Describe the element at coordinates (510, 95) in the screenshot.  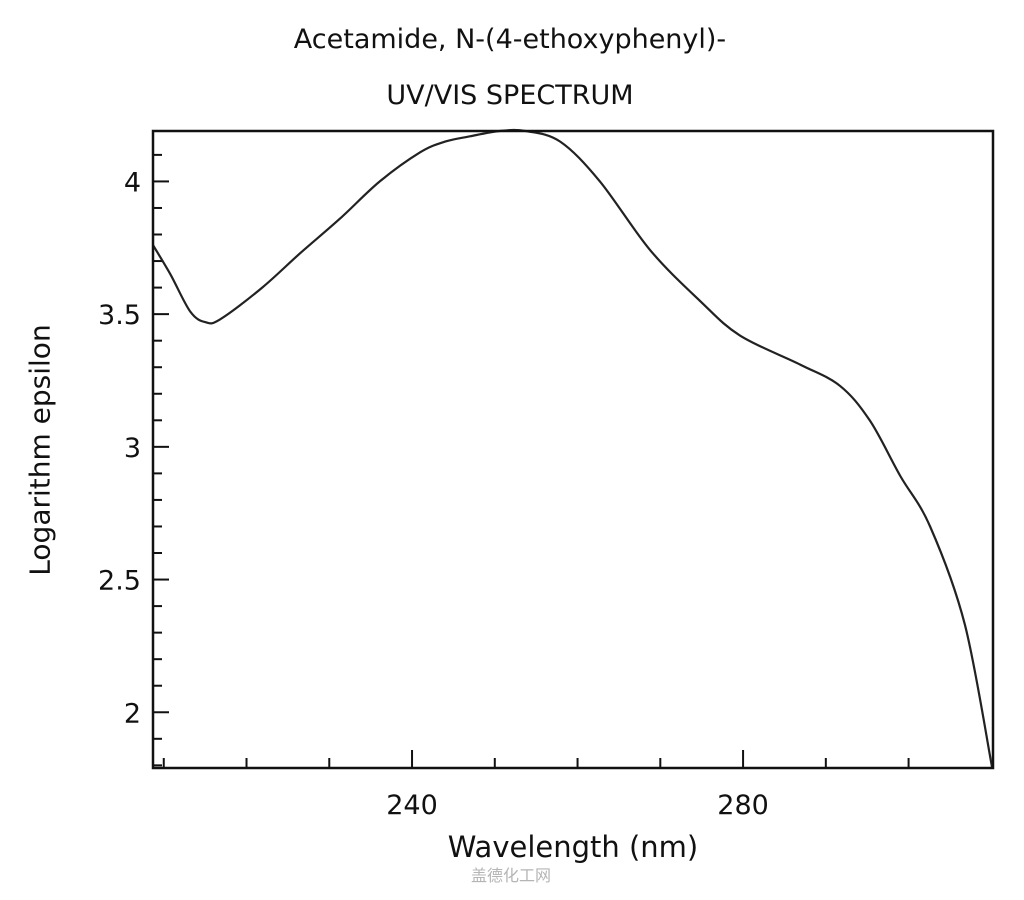
I see `chart-subtitle: UV/VIS SPECTRUM` at that location.